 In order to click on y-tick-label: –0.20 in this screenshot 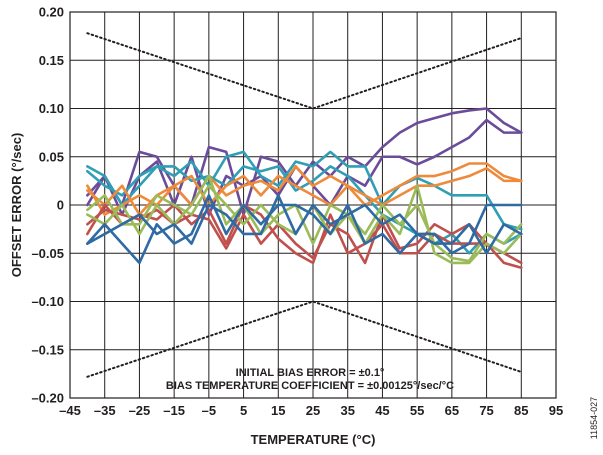, I will do `click(47, 398)`.